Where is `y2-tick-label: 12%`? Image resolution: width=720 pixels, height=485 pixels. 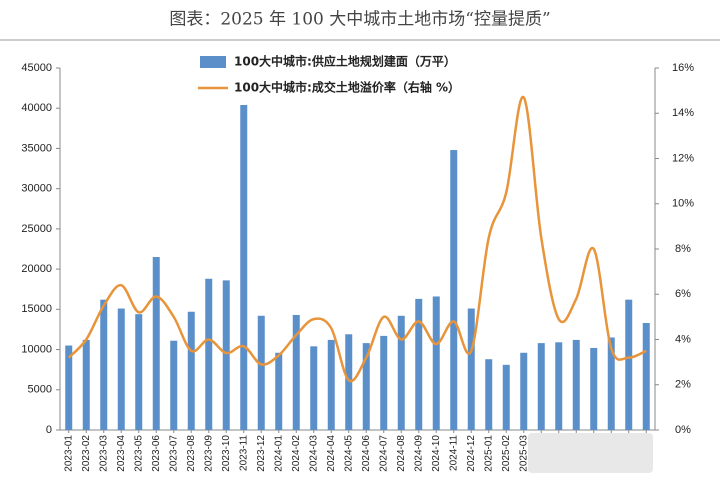
y2-tick-label: 12% is located at coordinates (683, 158).